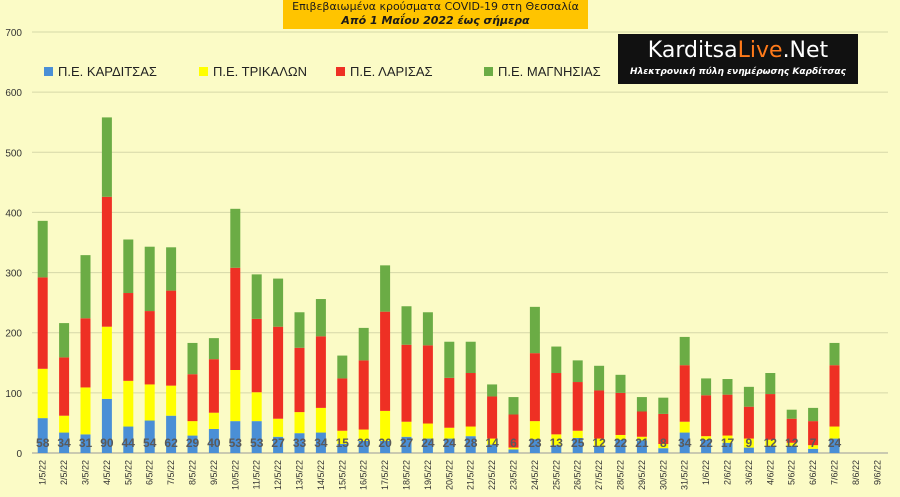 The height and width of the screenshot is (497, 900). What do you see at coordinates (150, 443) in the screenshot?
I see `data-label: 54` at bounding box center [150, 443].